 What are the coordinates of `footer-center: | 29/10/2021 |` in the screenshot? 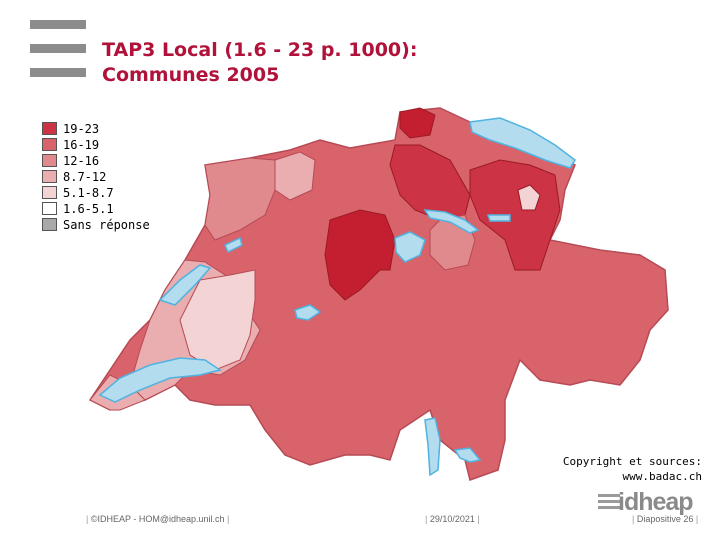 It's located at (452, 519).